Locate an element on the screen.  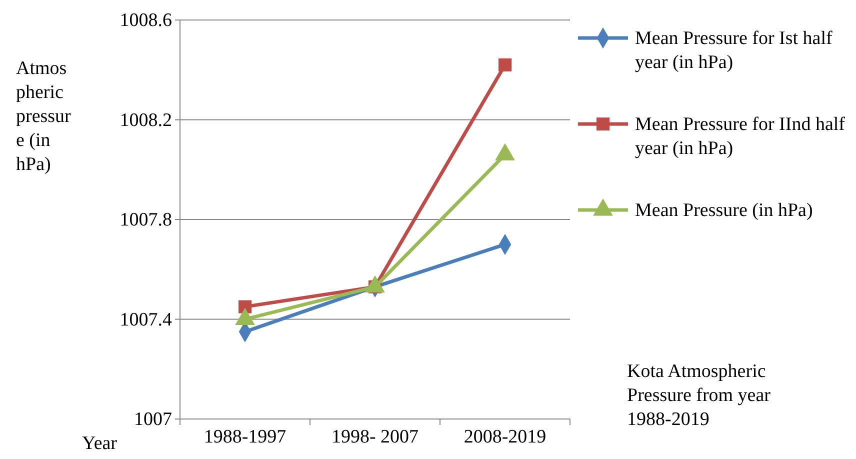
legend-label: Mean Pressure (in hPa) is located at coordinates (724, 210).